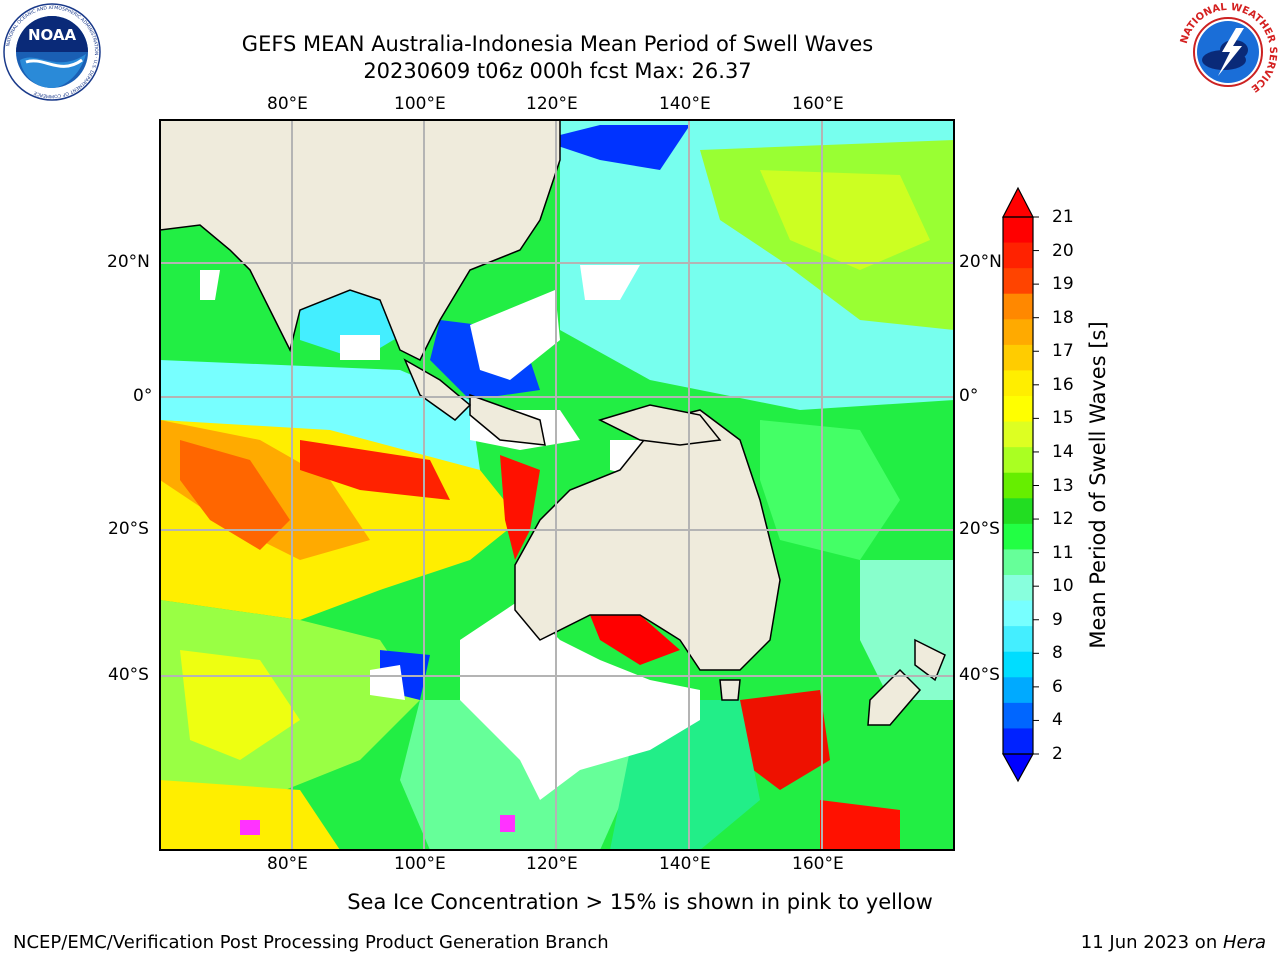 The image size is (1280, 960). I want to click on chart-title-line2: 20230609 t06z 000h fcst Max: 26.37, so click(557, 71).